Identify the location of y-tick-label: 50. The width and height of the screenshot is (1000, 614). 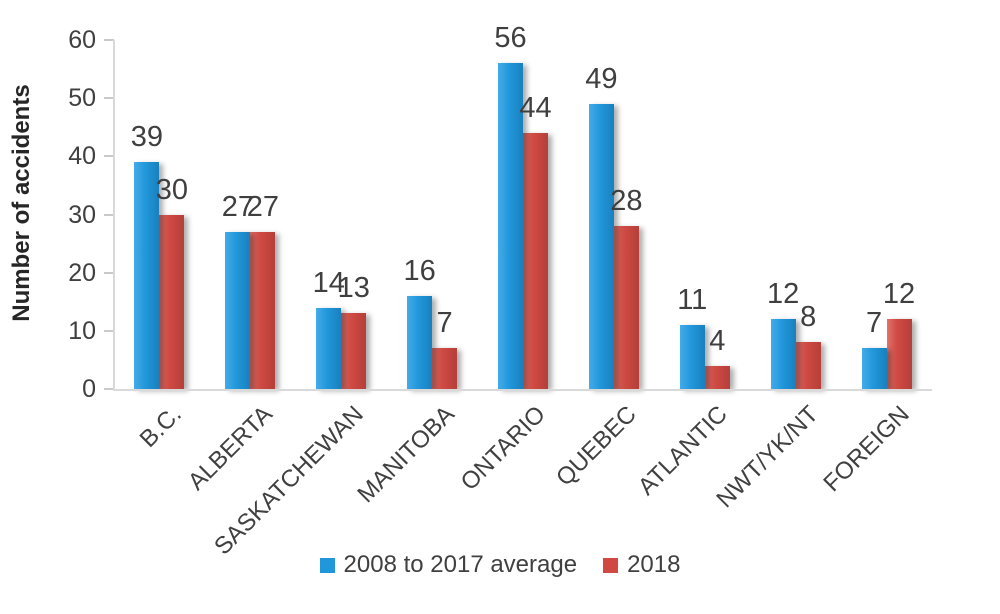
(82, 98).